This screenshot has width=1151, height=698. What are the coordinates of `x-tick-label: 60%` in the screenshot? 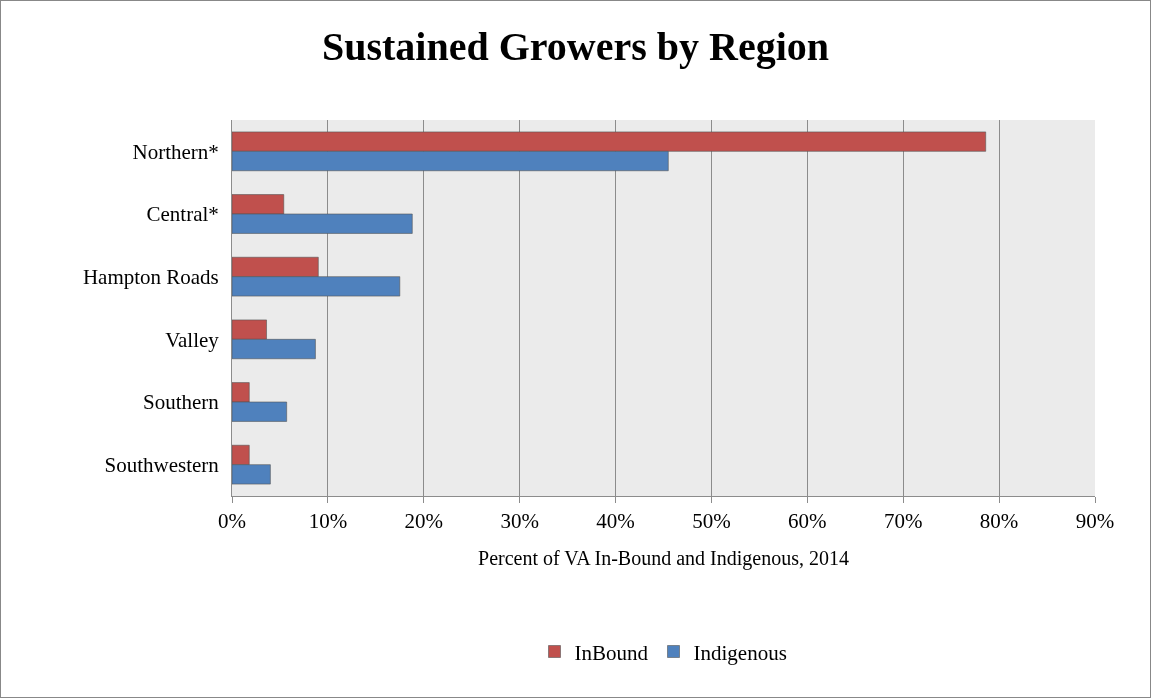 It's located at (807, 521).